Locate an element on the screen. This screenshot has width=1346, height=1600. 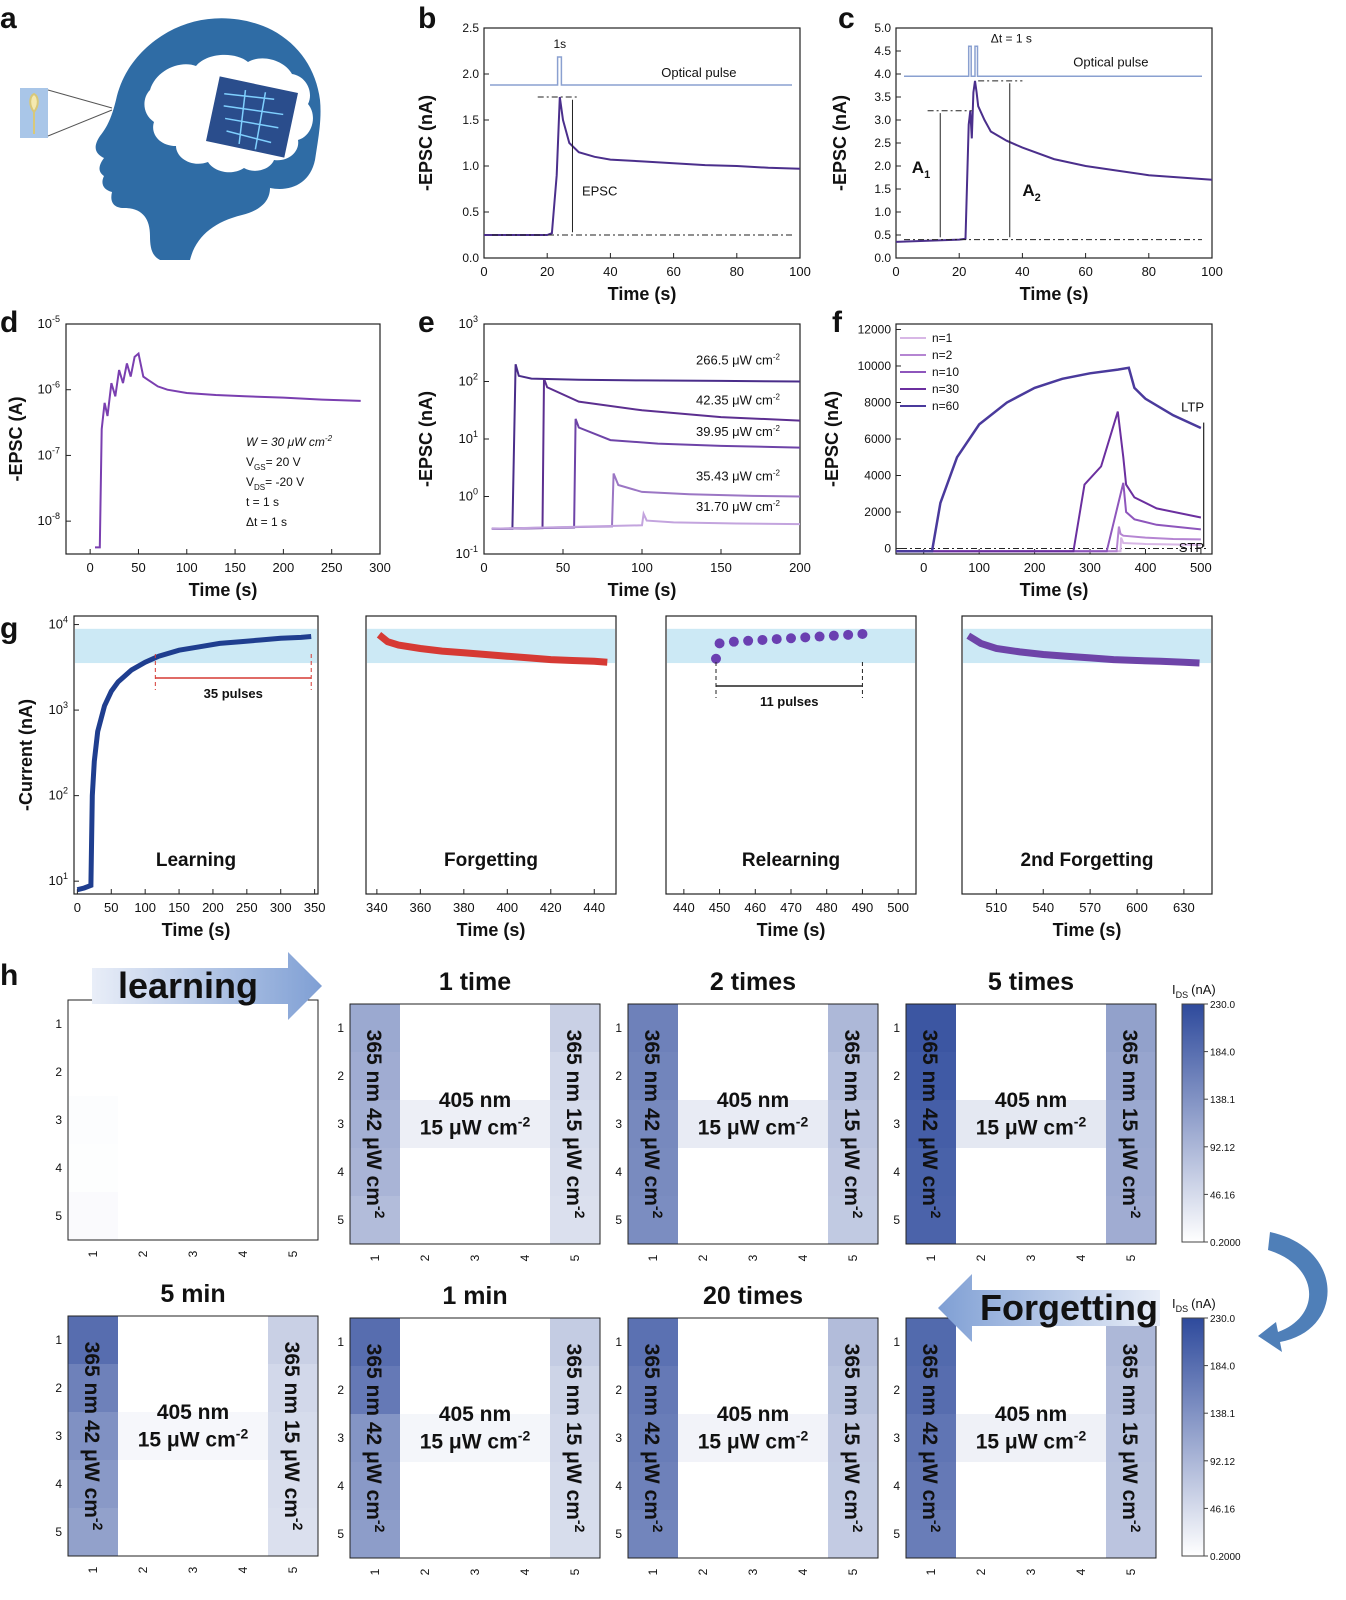
y-tick-exponent: 2 is located at coordinates (65, 791).